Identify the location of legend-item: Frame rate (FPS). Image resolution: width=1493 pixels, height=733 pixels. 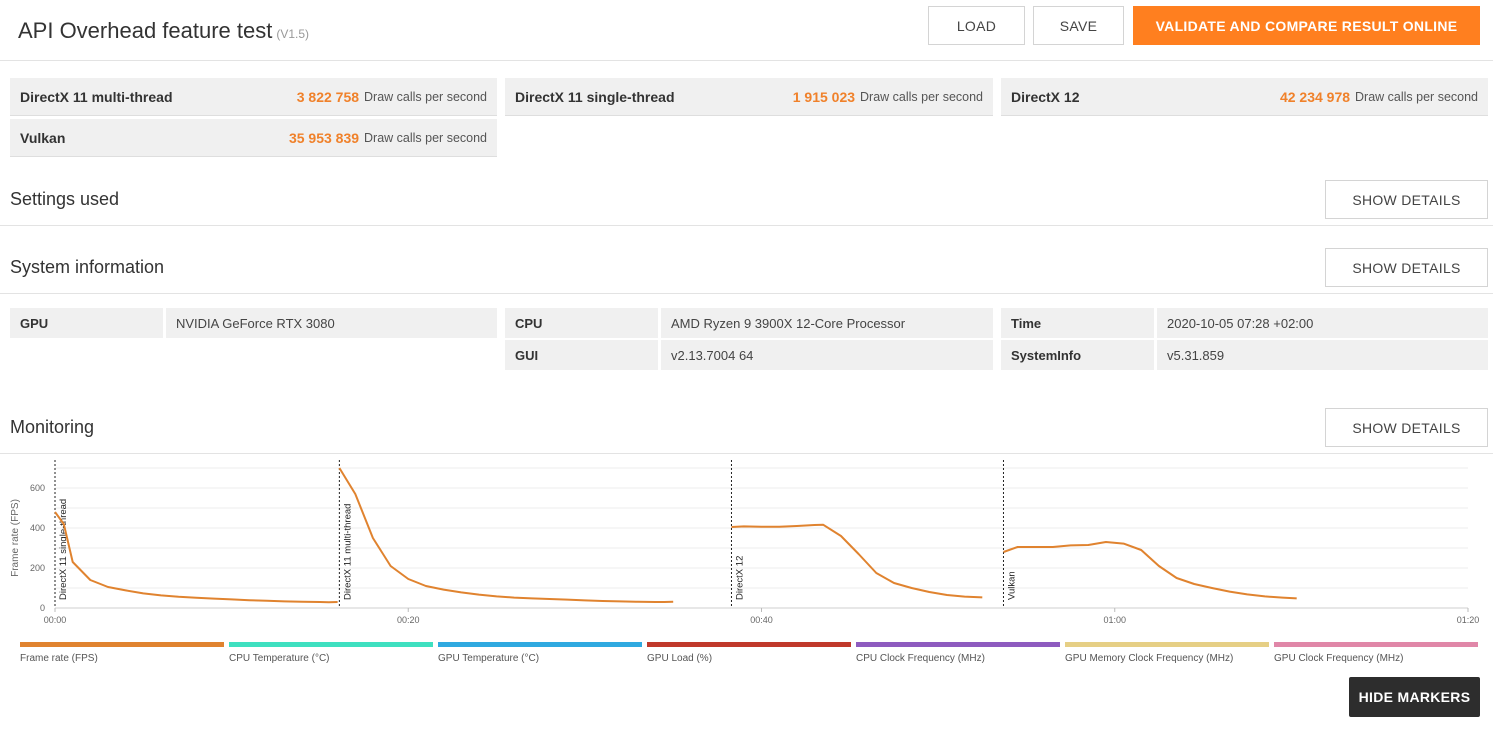
(122, 653).